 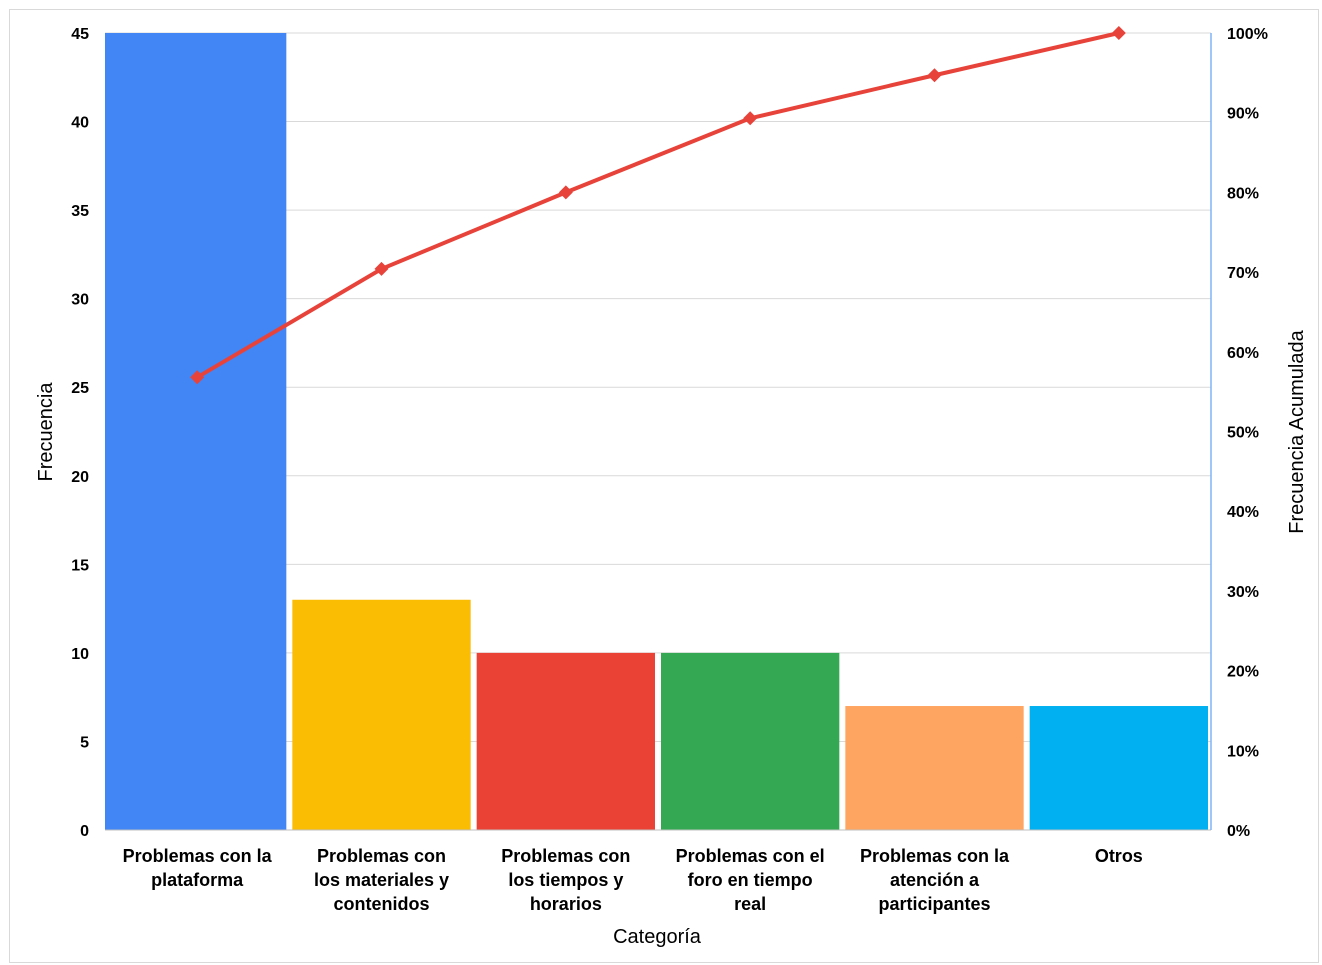 I want to click on y2-tick-label: 90%, so click(x=1243, y=114).